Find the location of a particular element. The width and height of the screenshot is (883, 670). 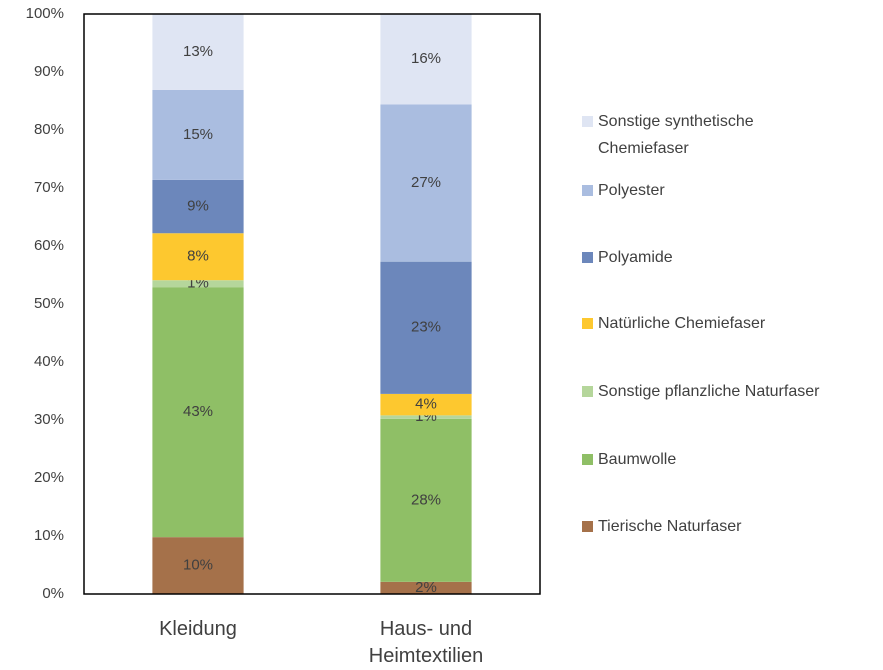

data-label: 28% is located at coordinates (426, 499).